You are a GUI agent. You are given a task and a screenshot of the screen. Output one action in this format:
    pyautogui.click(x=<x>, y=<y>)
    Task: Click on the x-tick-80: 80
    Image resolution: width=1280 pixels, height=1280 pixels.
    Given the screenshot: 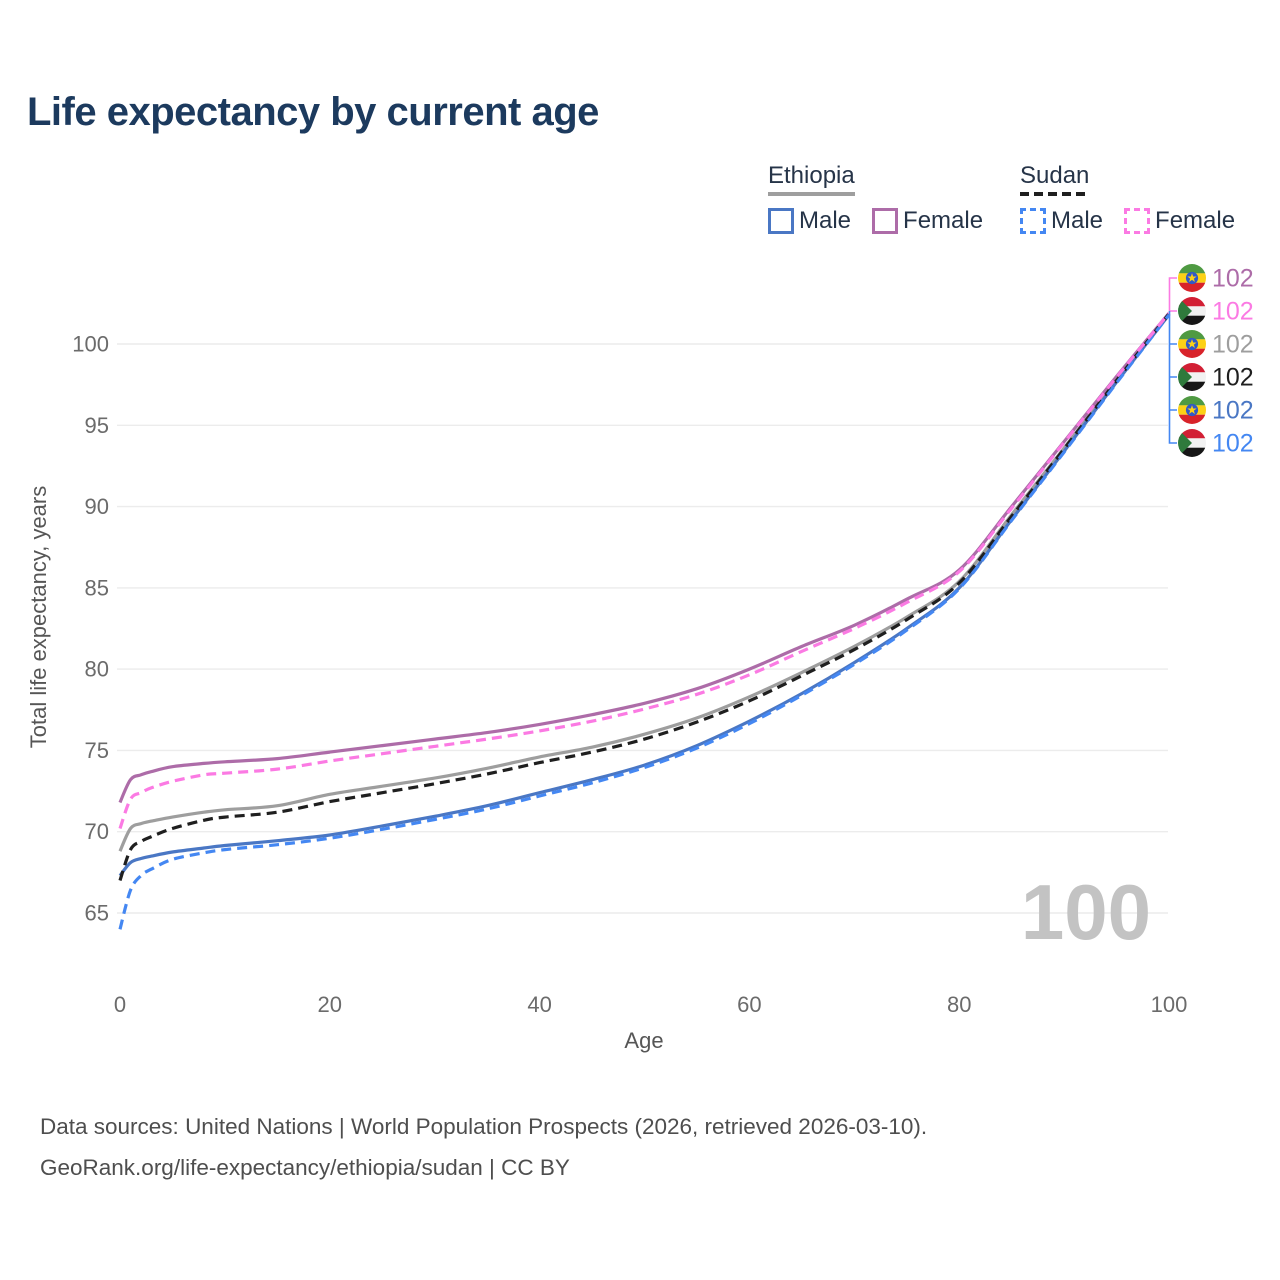 What is the action you would take?
    pyautogui.click(x=959, y=1004)
    